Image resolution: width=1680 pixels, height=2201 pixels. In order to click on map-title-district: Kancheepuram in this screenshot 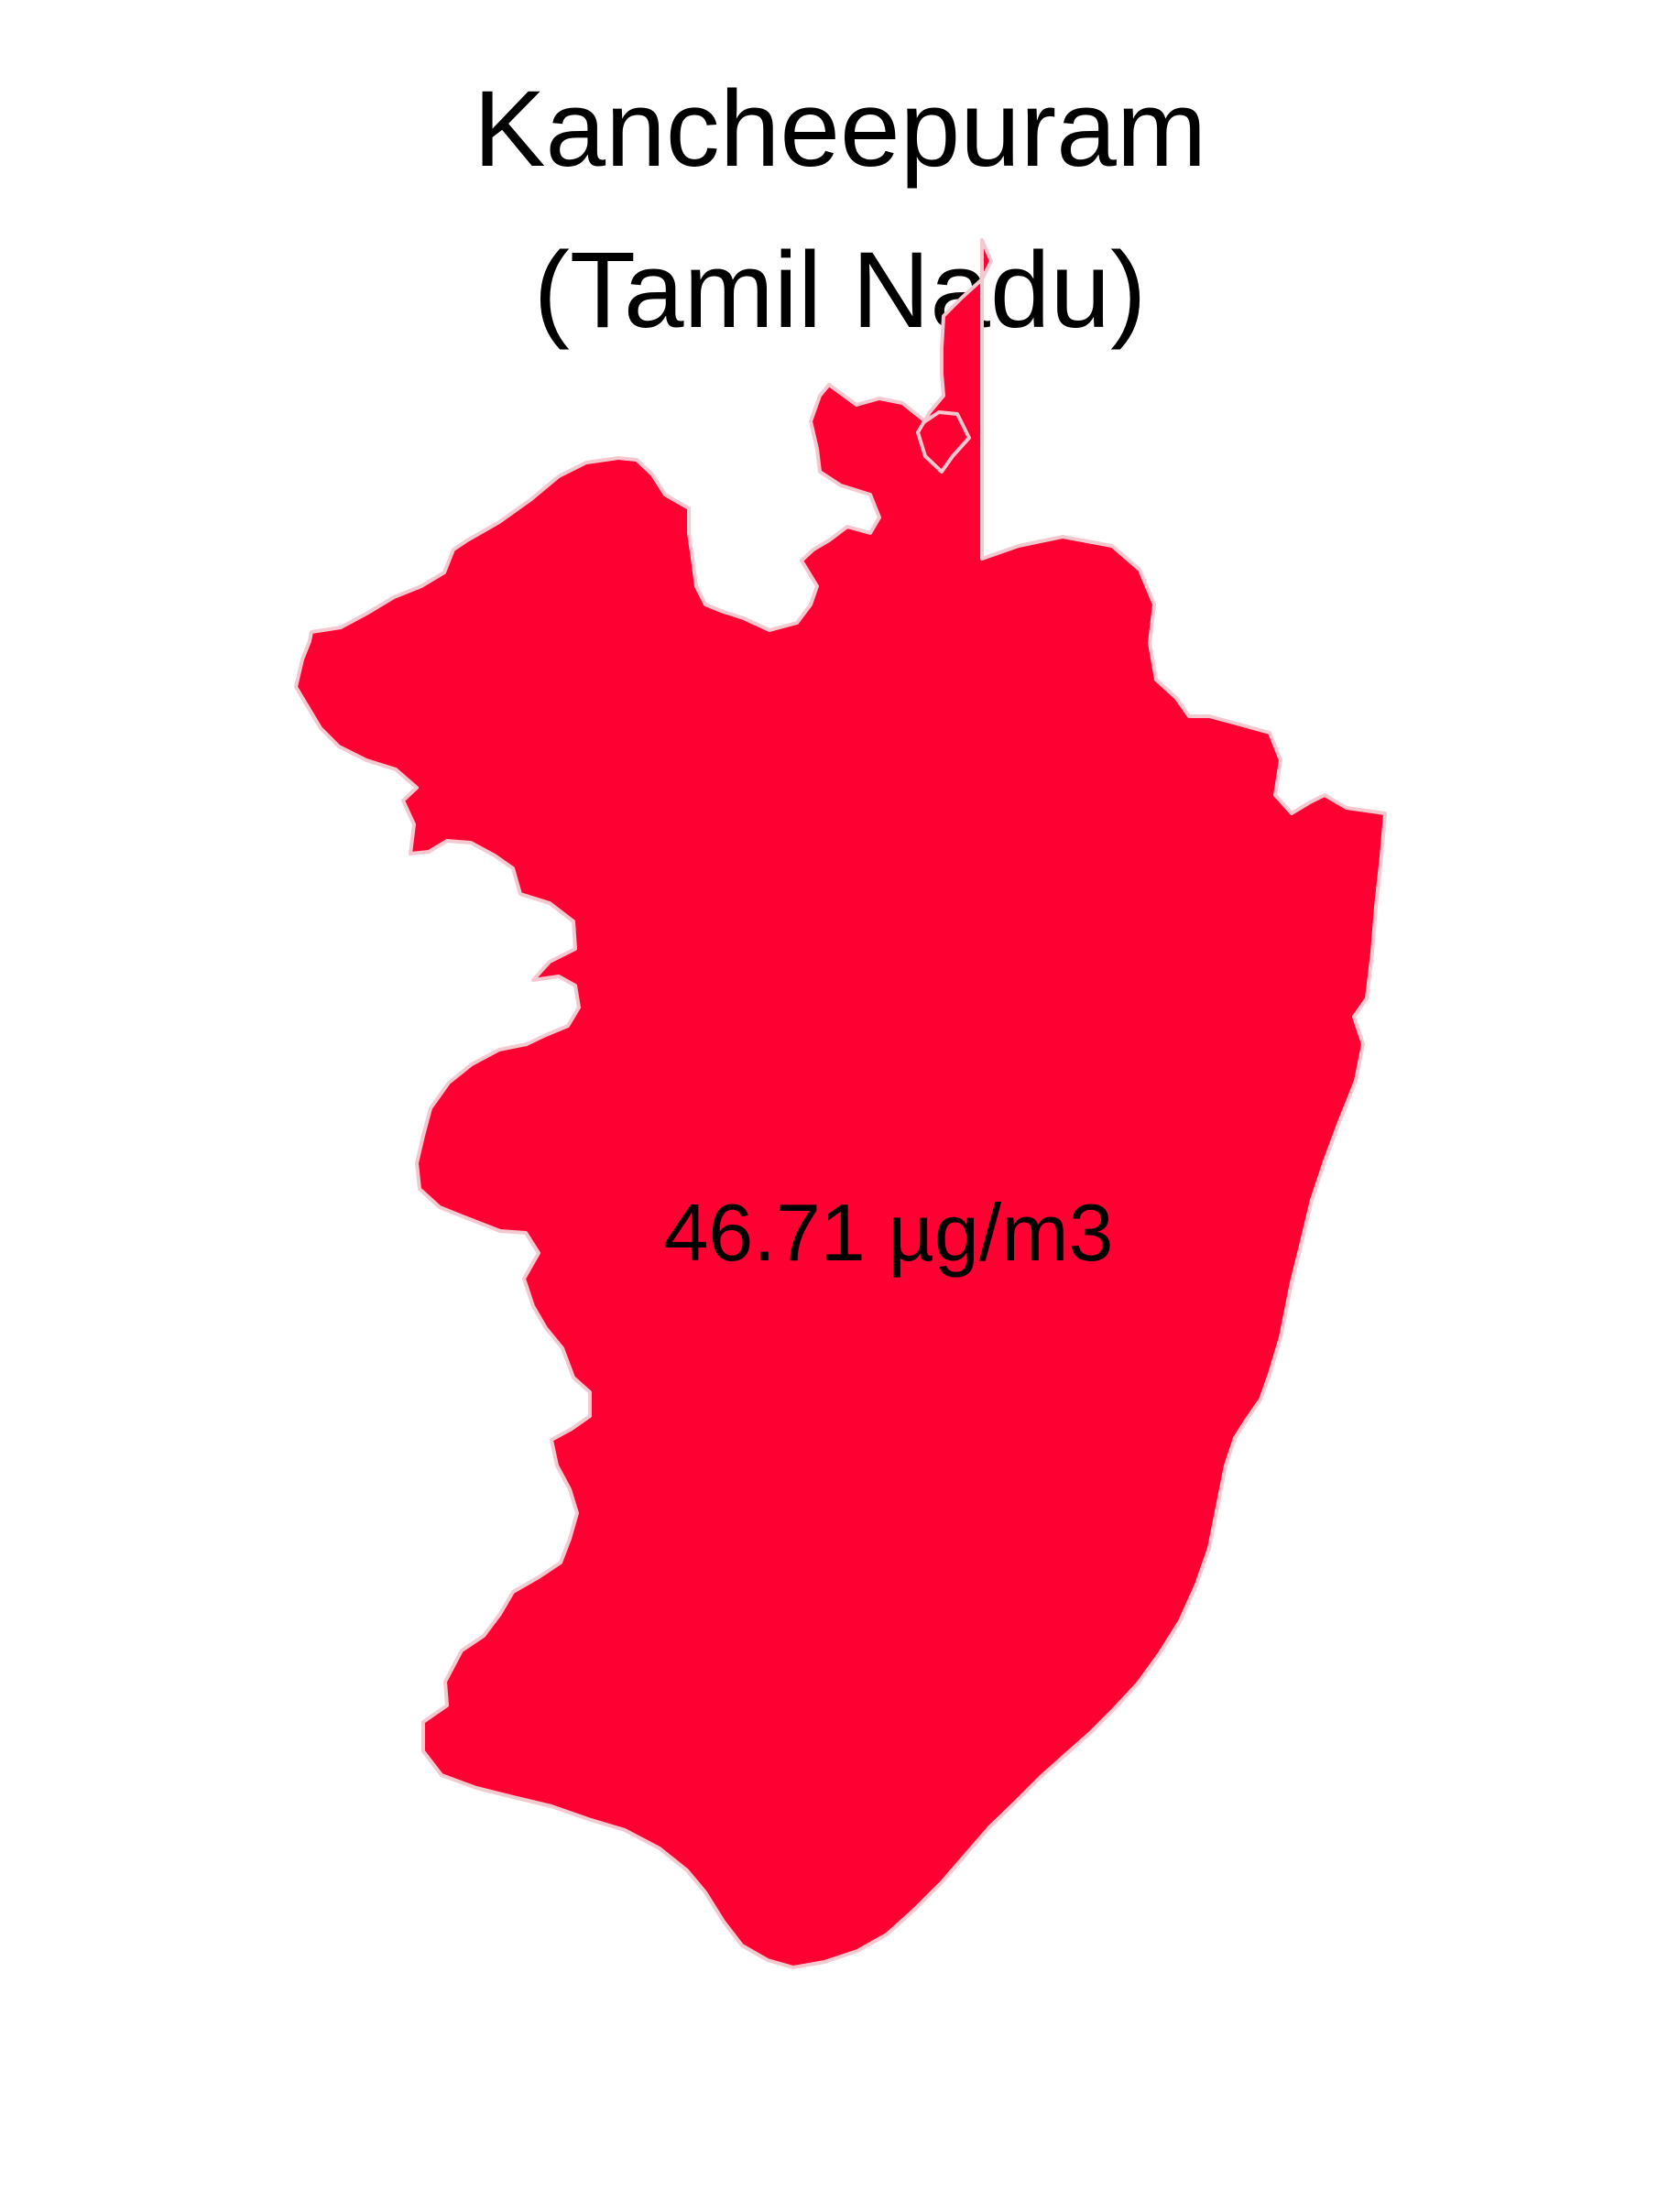, I will do `click(840, 129)`.